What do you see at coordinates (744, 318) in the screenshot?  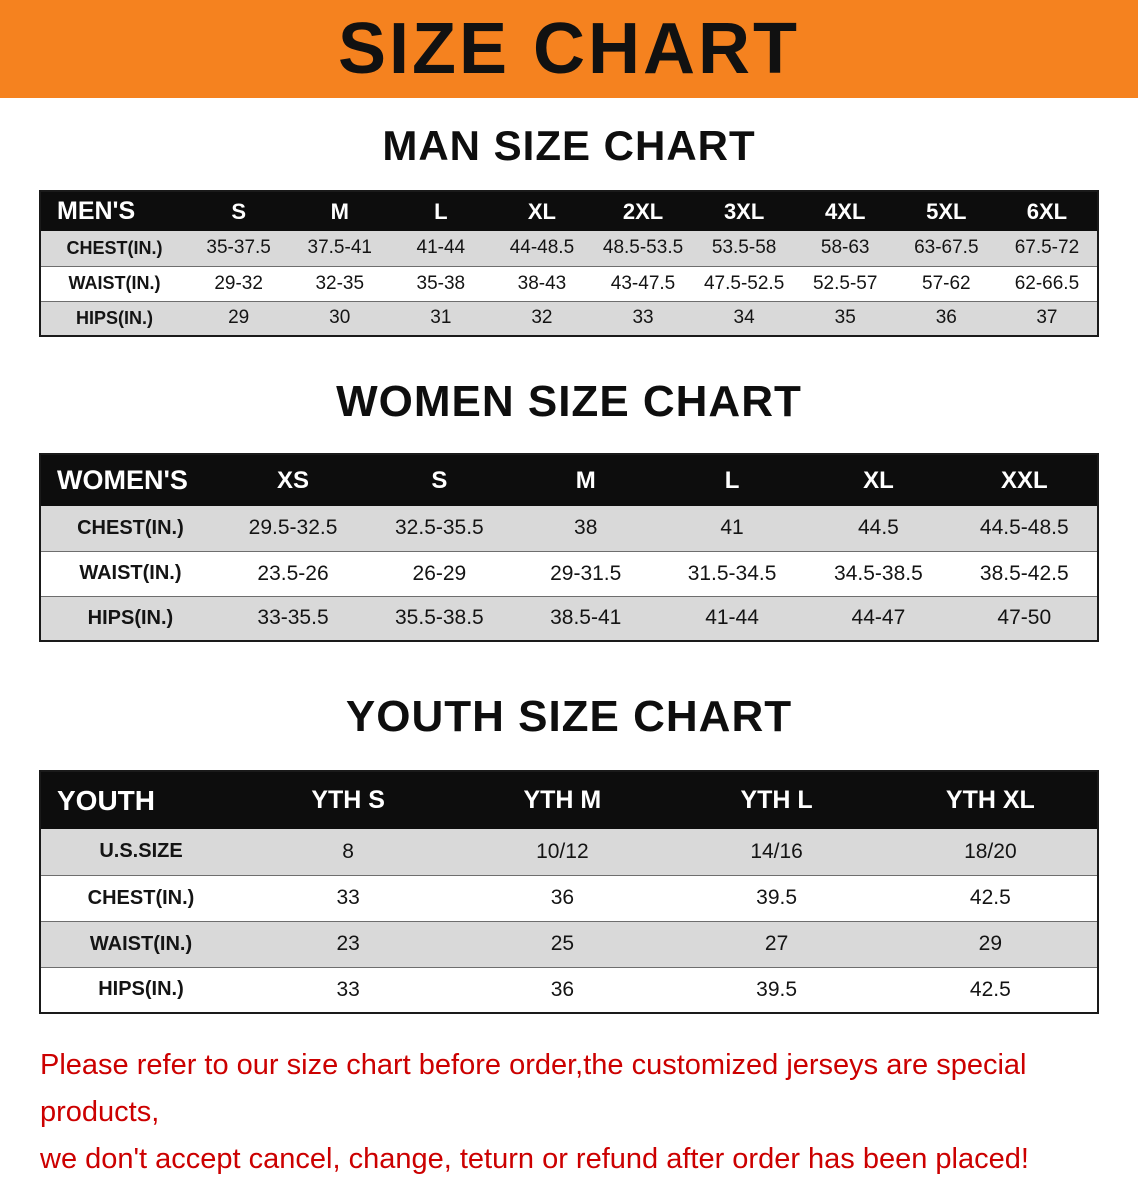 I see `measurement-value-cell: 34` at bounding box center [744, 318].